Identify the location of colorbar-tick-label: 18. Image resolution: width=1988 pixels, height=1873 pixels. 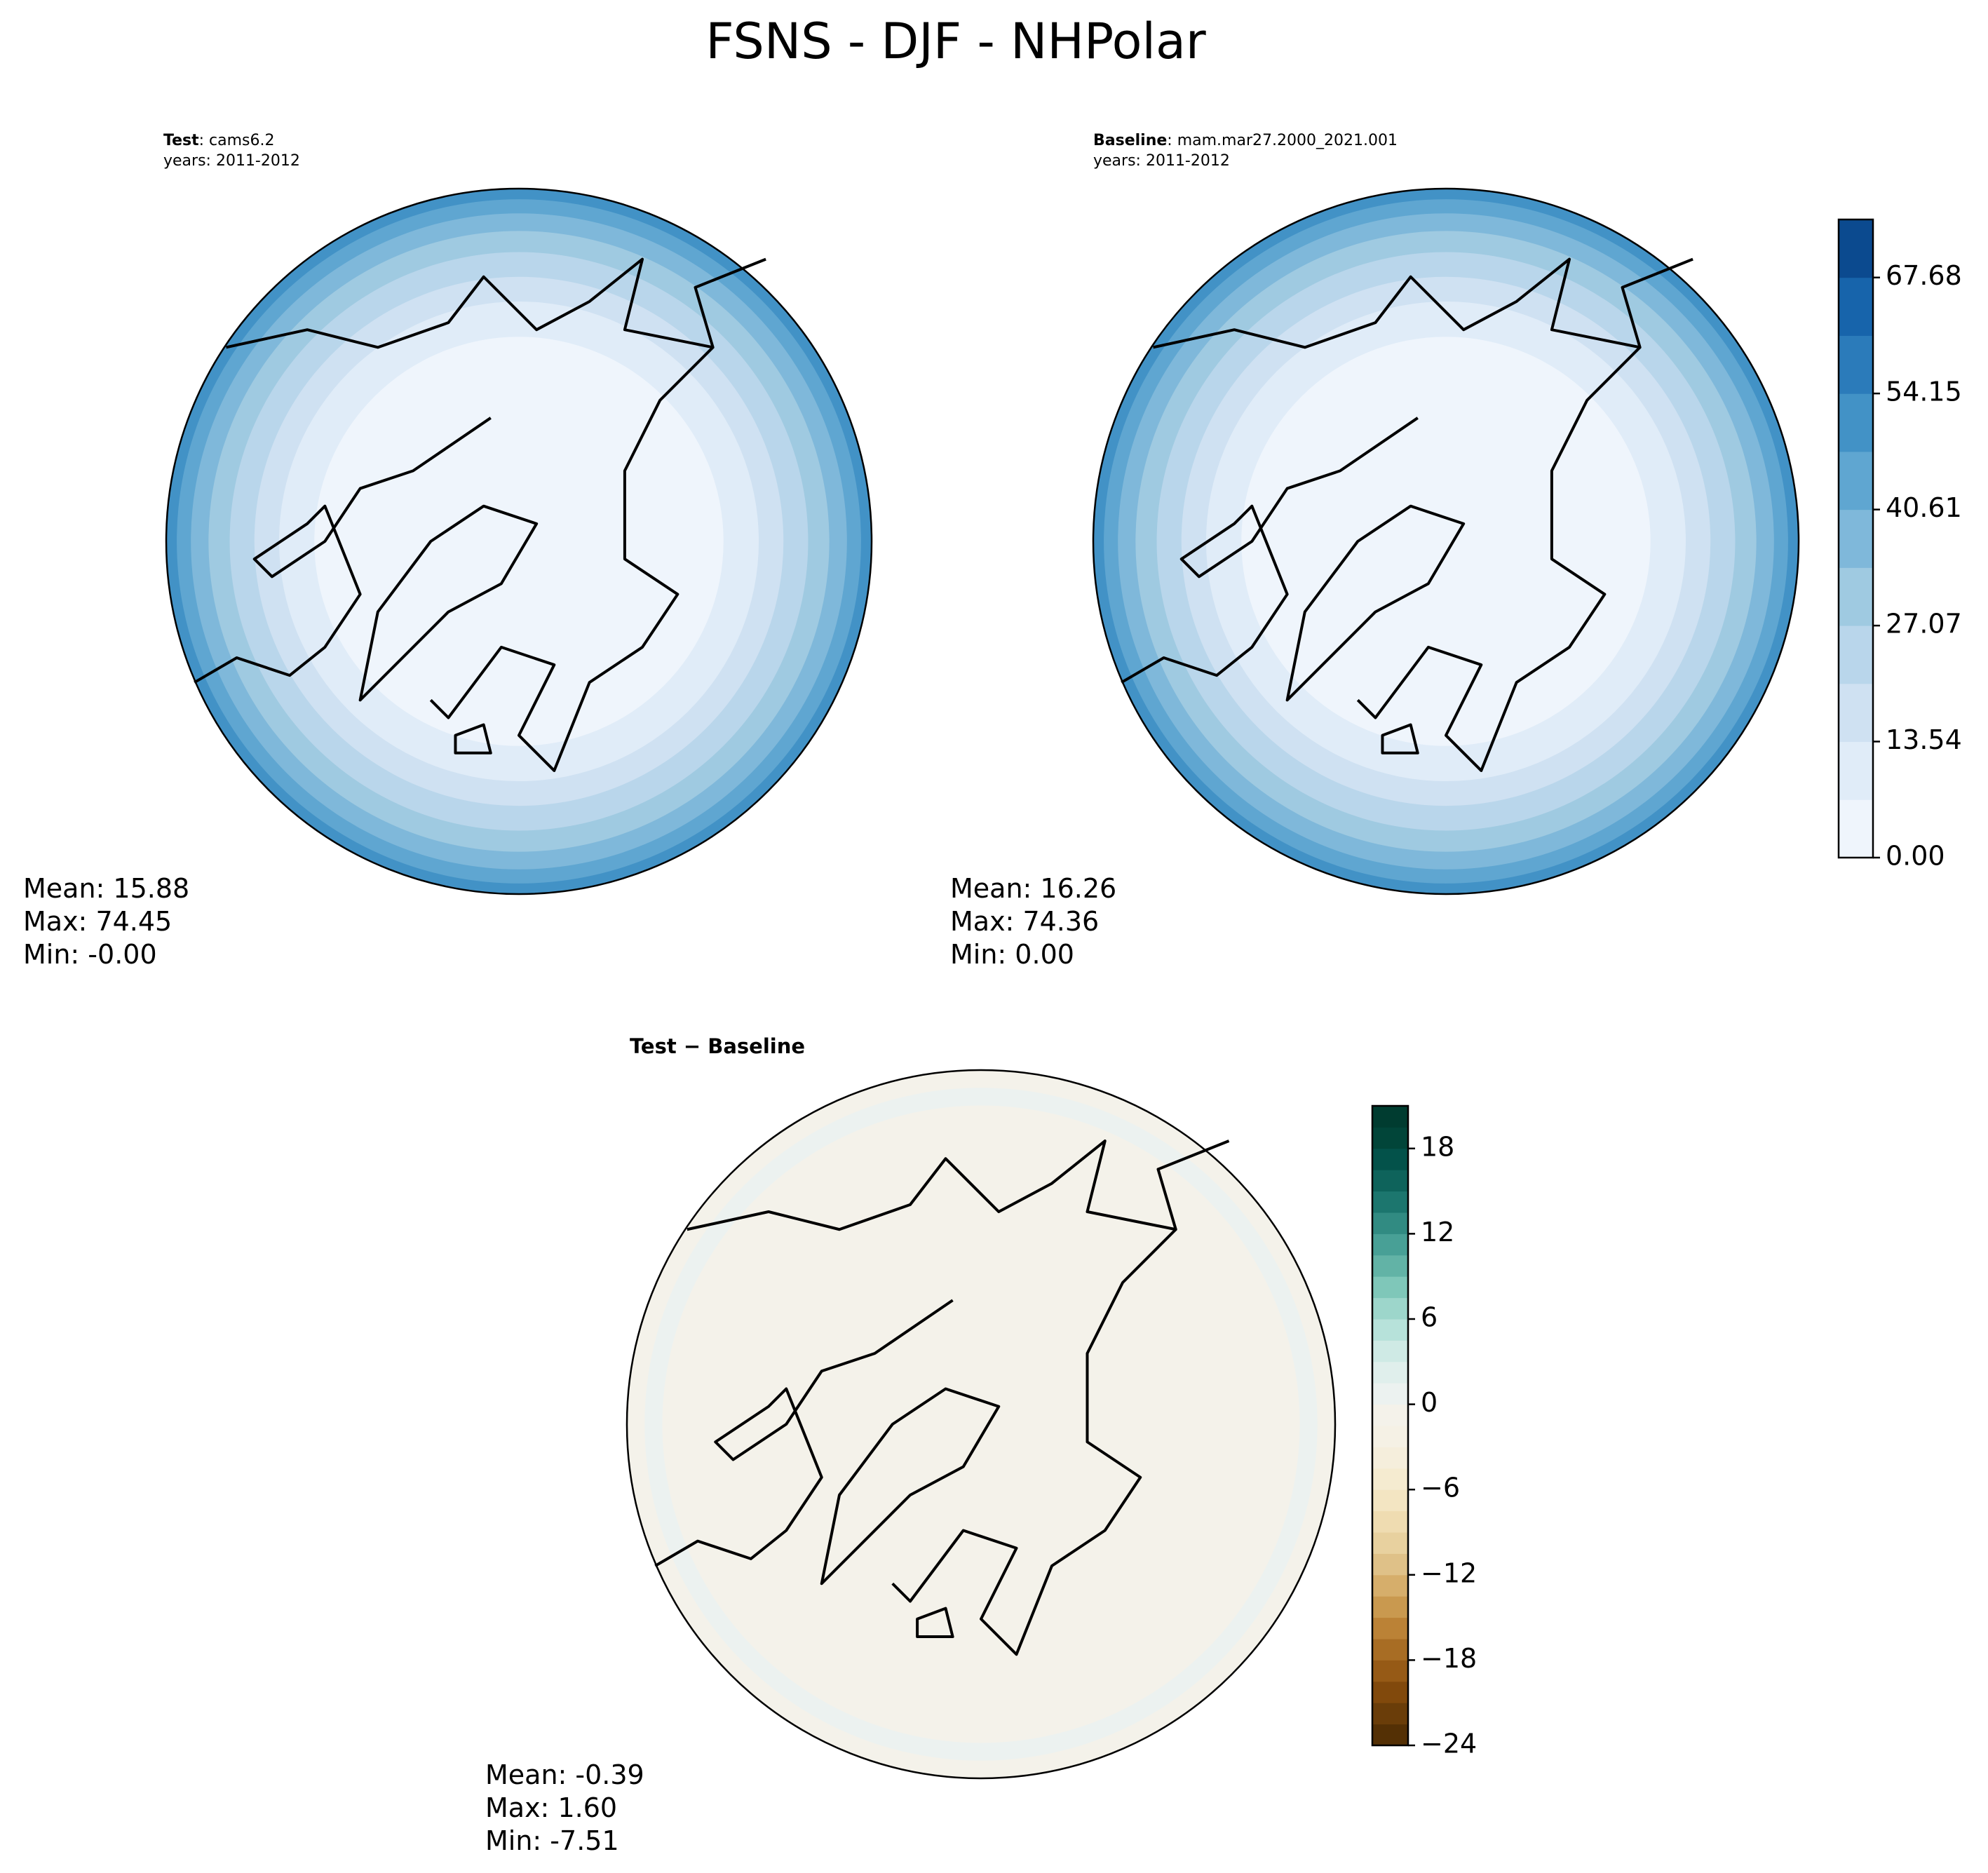
(1437, 1146).